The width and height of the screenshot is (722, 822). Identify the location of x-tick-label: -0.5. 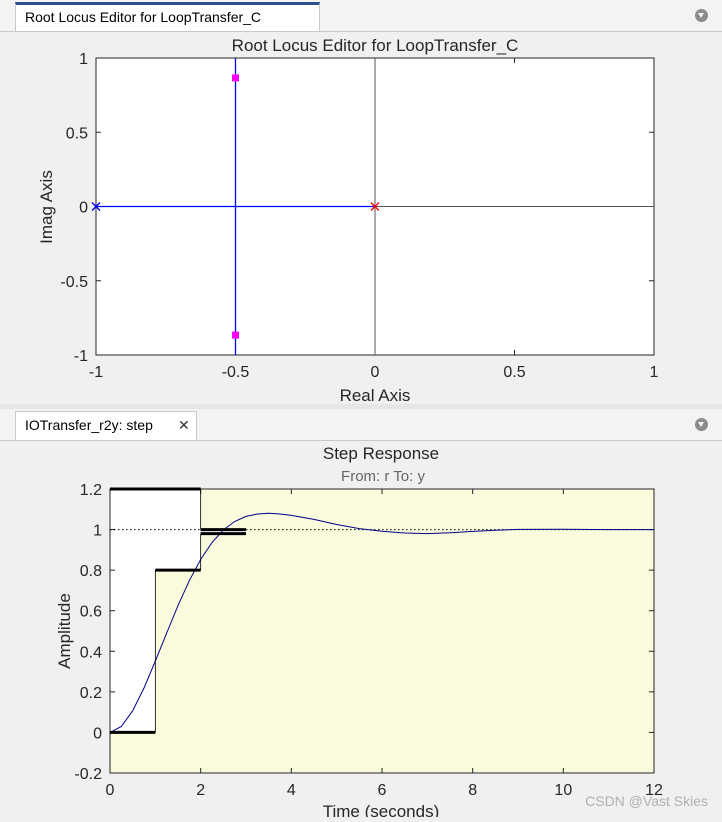
(236, 372).